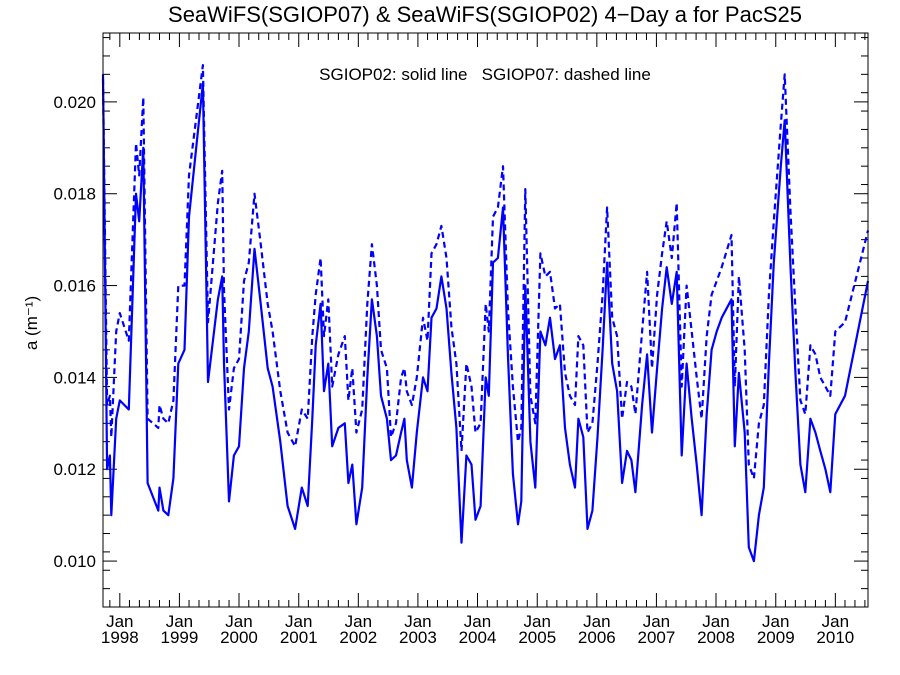  I want to click on x-tick-label-year: 2006, so click(597, 637).